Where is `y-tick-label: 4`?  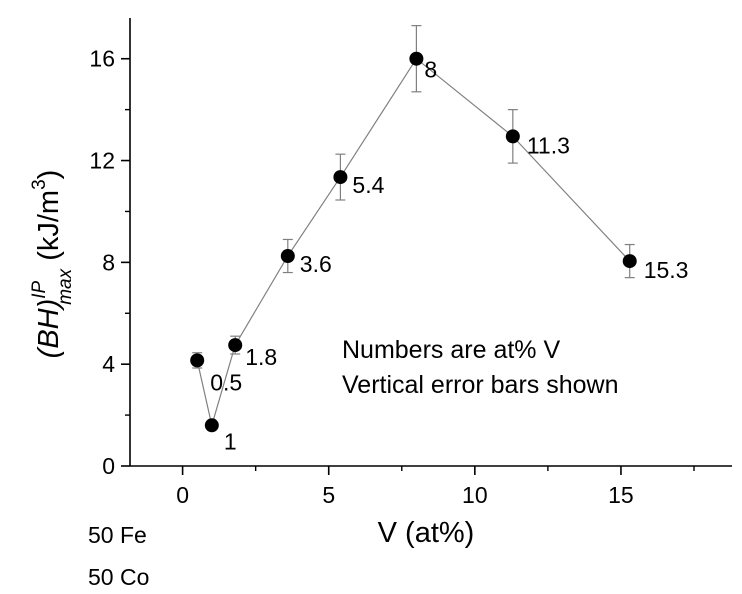 y-tick-label: 4 is located at coordinates (108, 364).